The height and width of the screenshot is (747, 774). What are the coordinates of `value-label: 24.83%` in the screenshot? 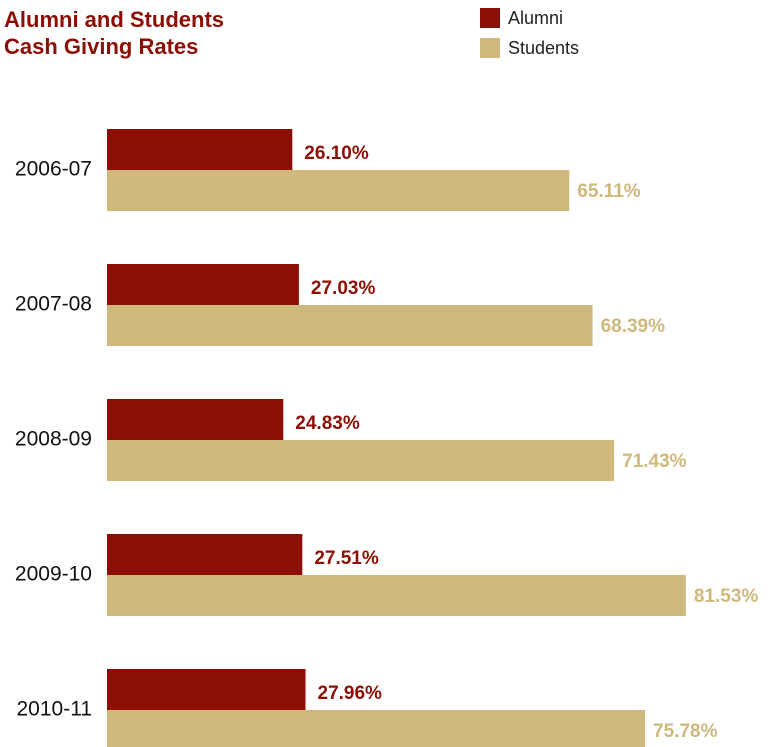 It's located at (327, 423).